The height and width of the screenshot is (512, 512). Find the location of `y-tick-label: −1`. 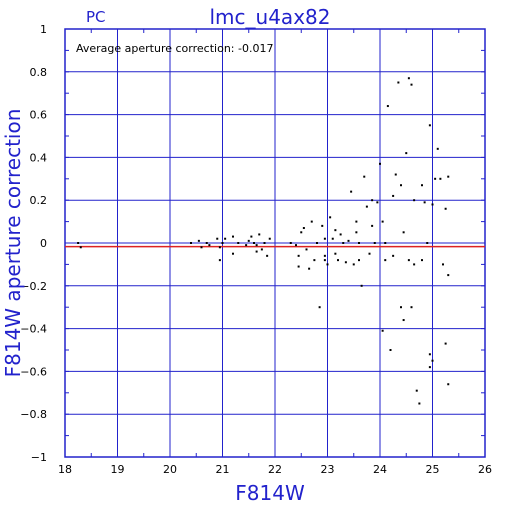

y-tick-label: −1 is located at coordinates (39, 457).